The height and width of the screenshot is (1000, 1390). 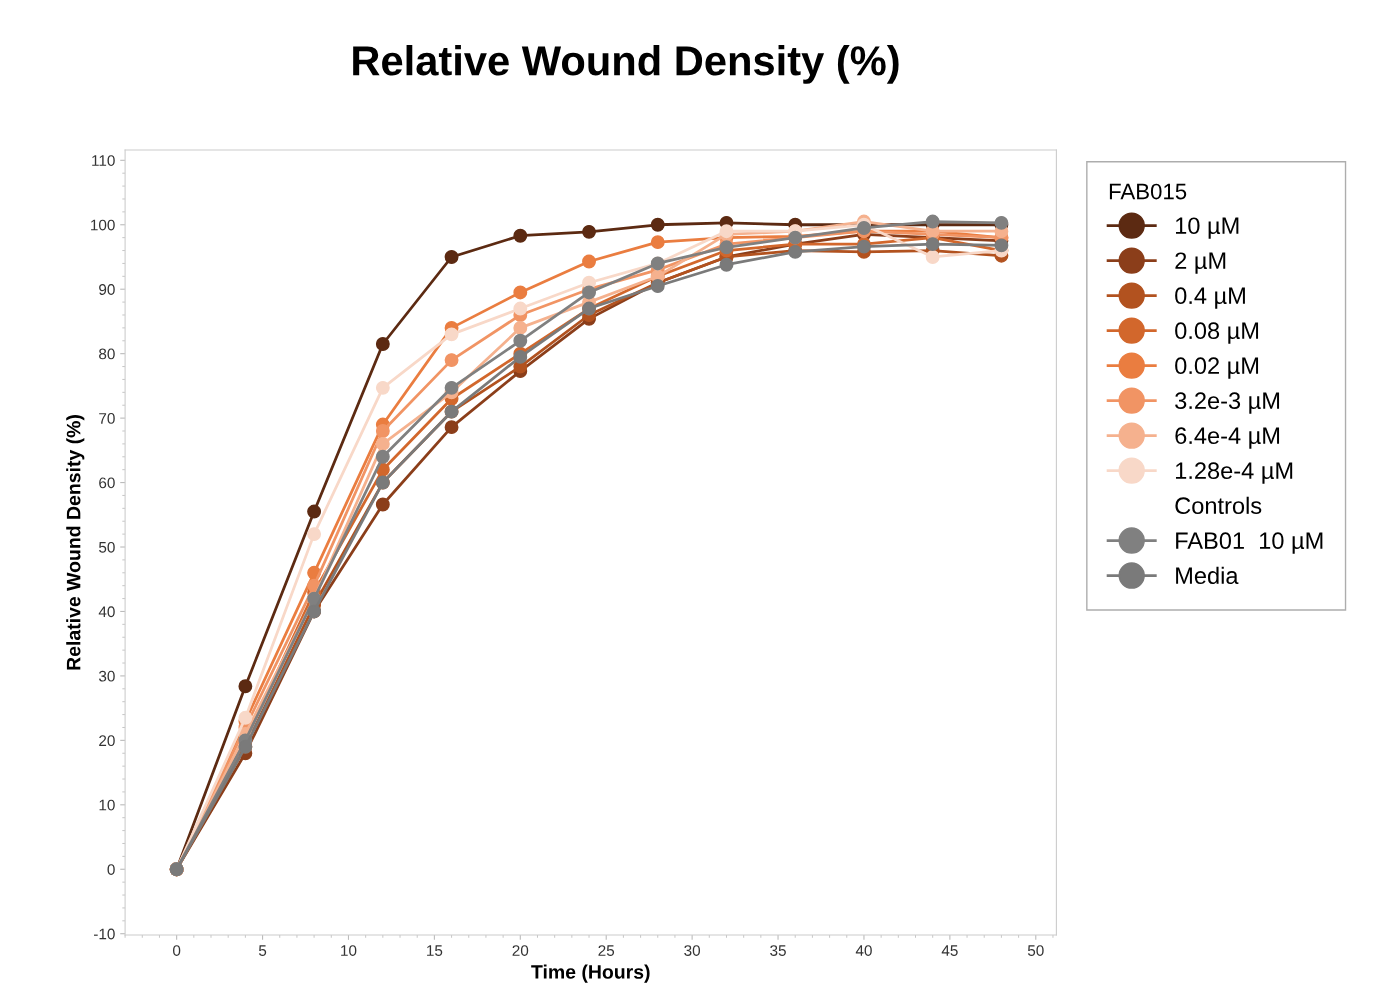 What do you see at coordinates (262, 950) in the screenshot?
I see `x-tick-label: 5` at bounding box center [262, 950].